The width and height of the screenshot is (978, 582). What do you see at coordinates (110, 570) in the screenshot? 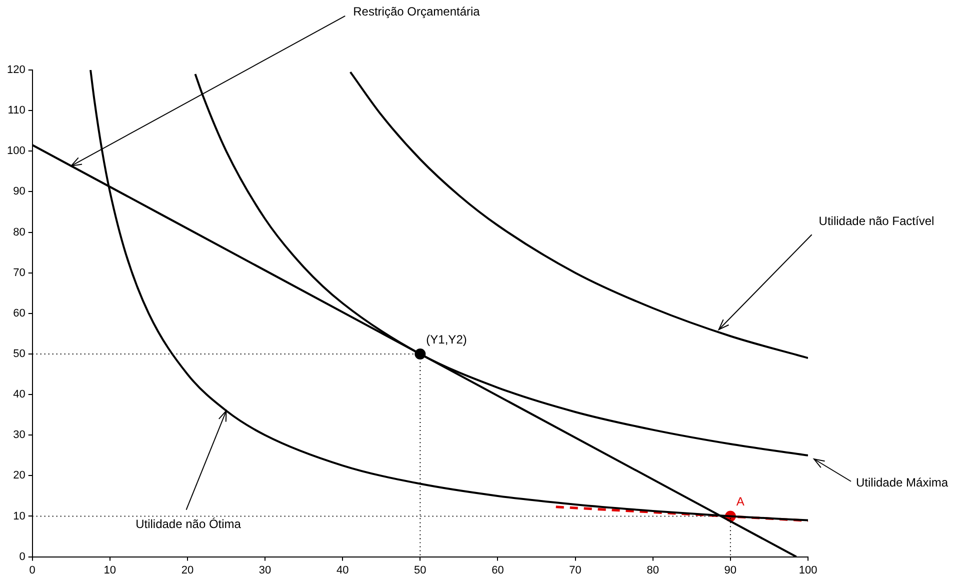
I see `x-tick-label: 10` at bounding box center [110, 570].